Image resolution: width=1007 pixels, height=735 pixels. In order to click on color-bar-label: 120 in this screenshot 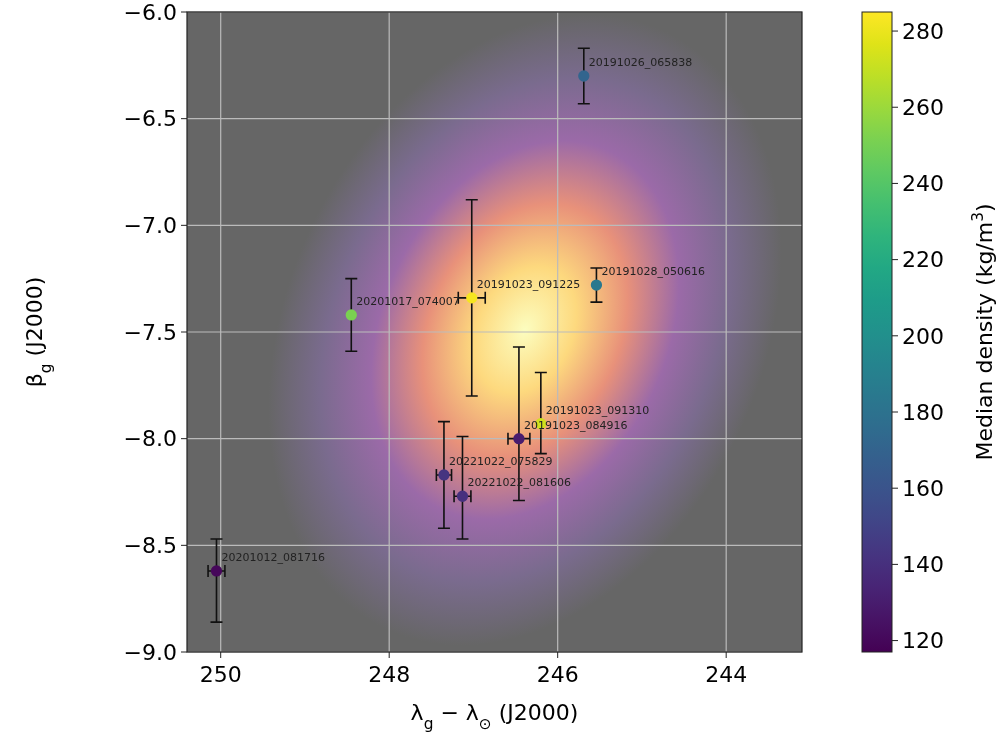, I will do `click(923, 641)`.